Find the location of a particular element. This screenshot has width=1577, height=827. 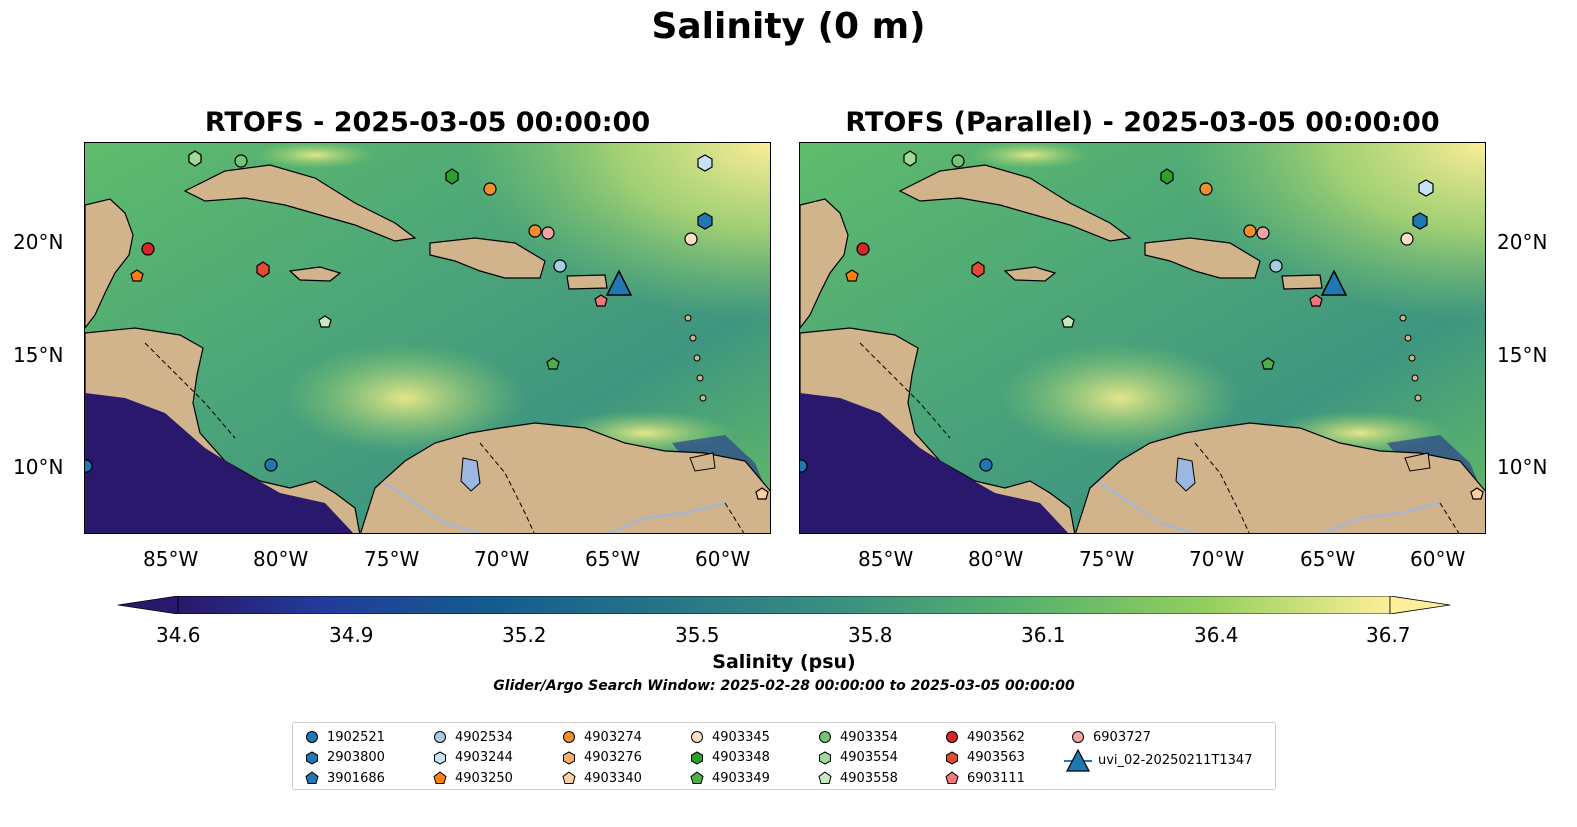

legend-column: 1902521 2903800 3901686 is located at coordinates (345, 758).